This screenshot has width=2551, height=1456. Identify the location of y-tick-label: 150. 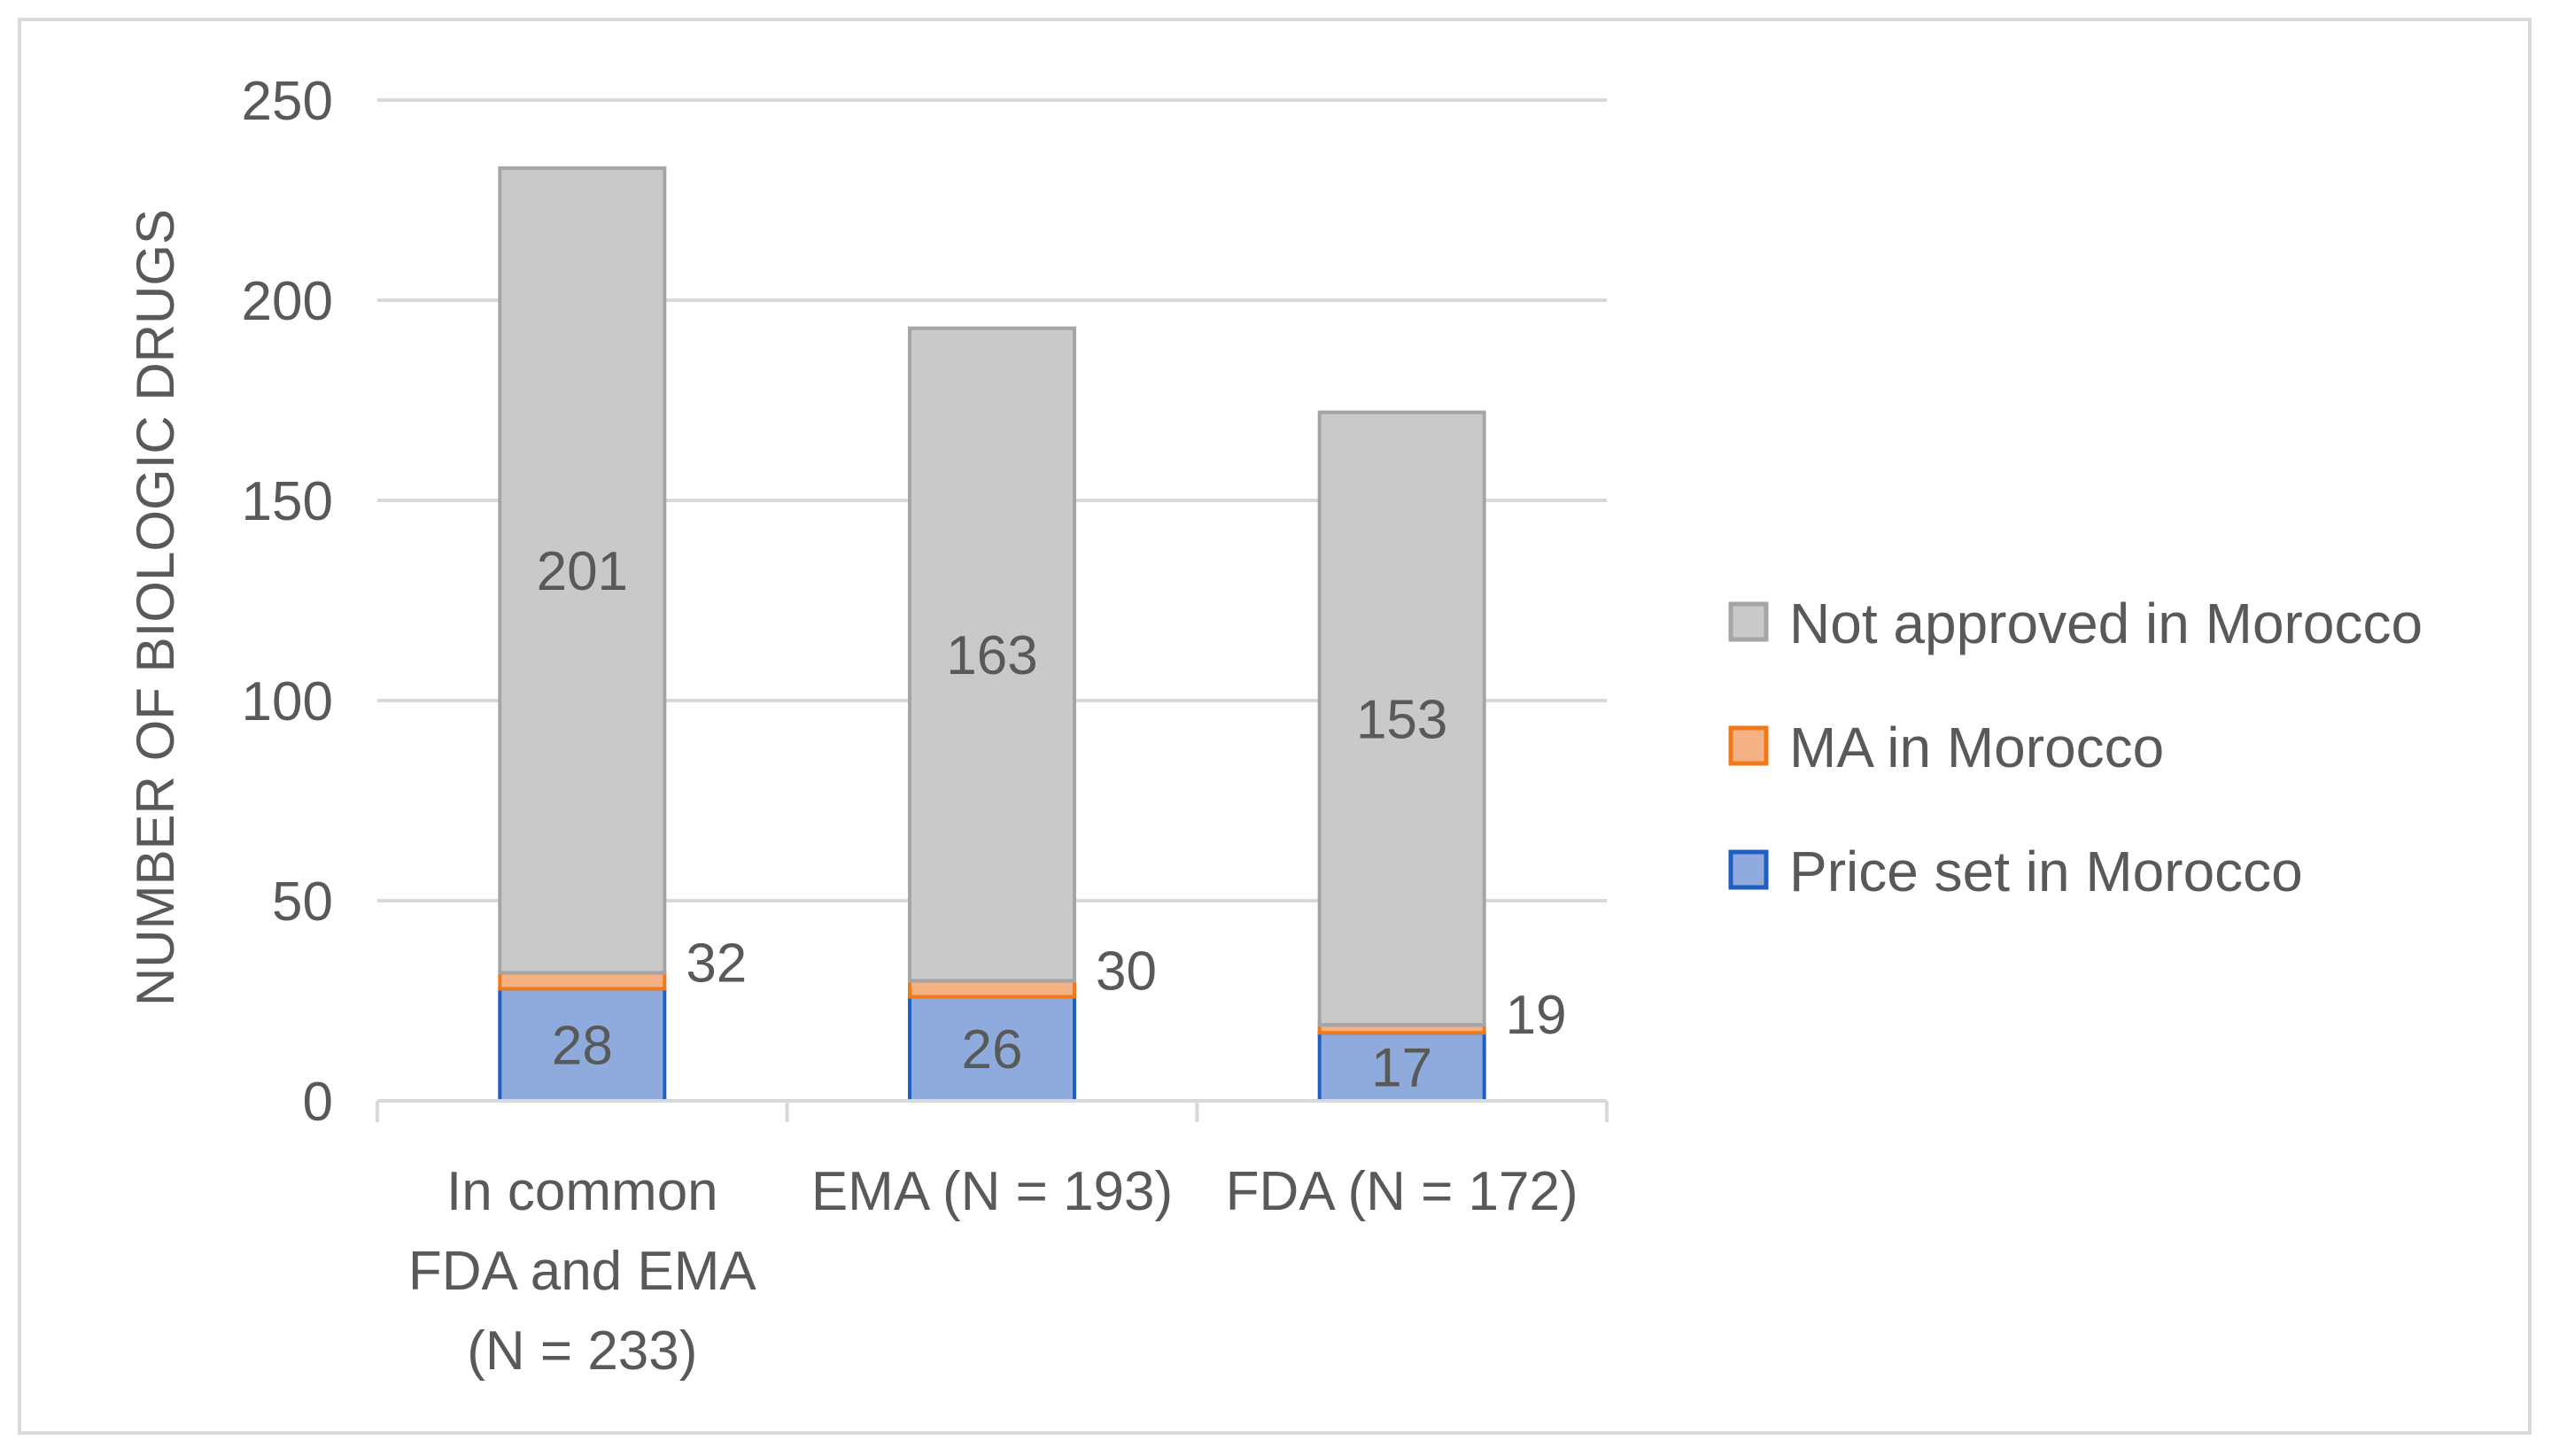
(287, 501).